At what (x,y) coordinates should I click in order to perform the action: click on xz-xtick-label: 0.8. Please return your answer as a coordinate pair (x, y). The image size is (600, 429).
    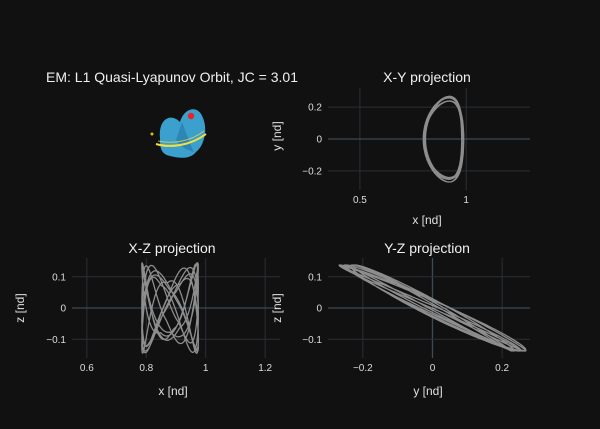
    Looking at the image, I should click on (146, 368).